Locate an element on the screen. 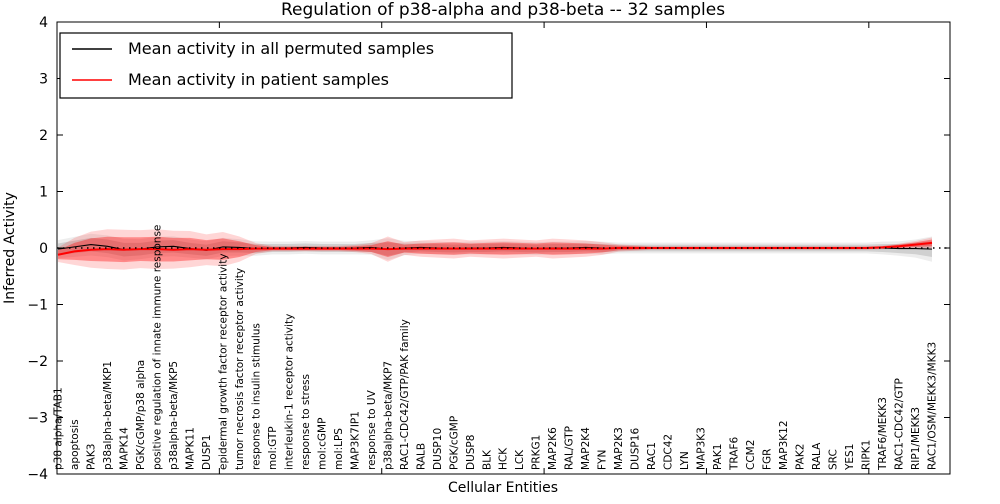 Image resolution: width=1000 pixels, height=504 pixels. x-tick-label: HCK is located at coordinates (504, 458).